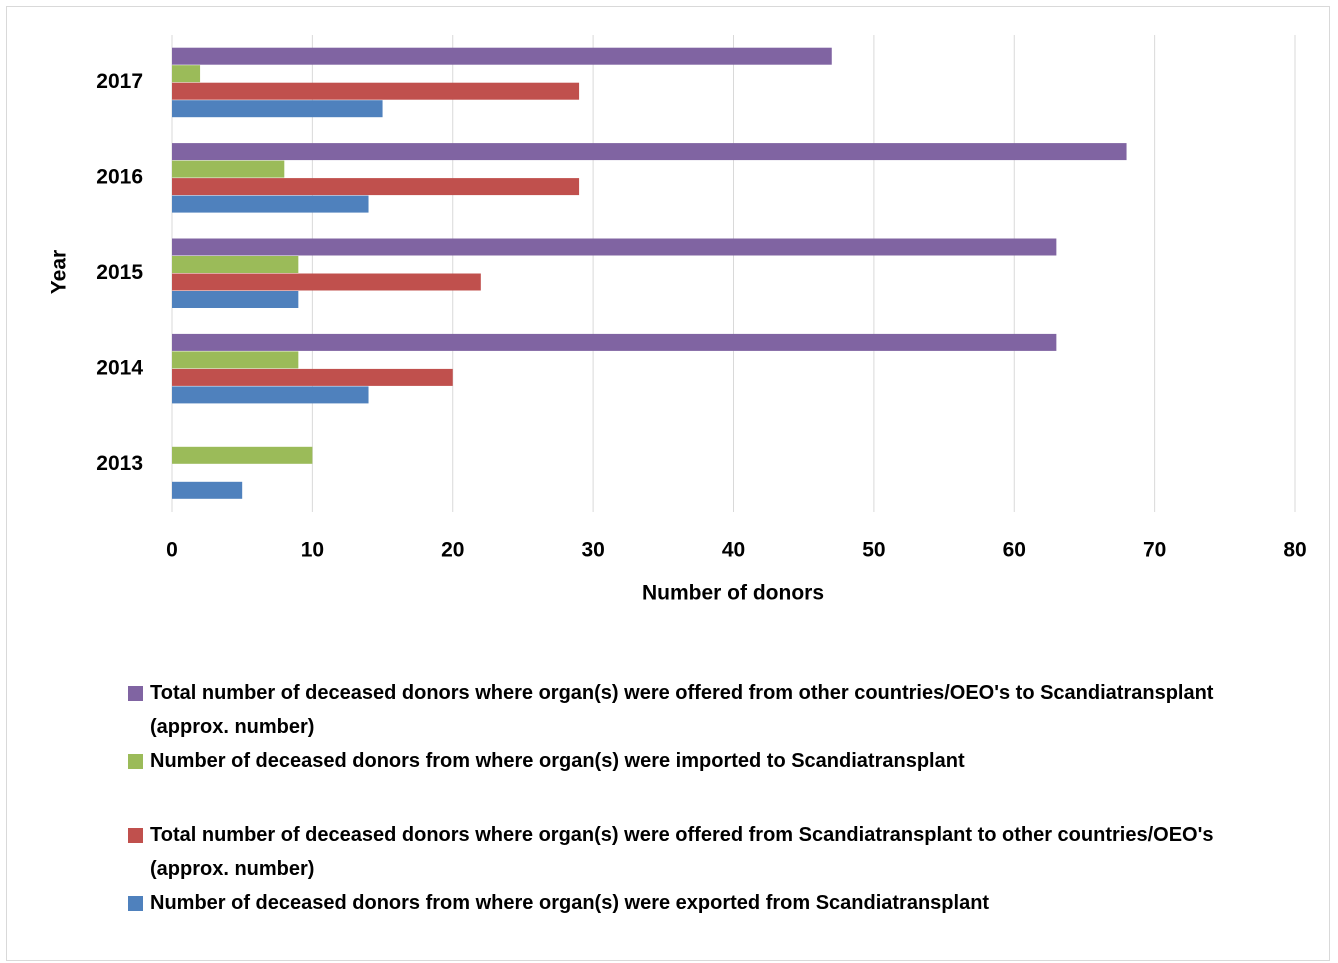 Image resolution: width=1338 pixels, height=963 pixels. Describe the element at coordinates (119, 463) in the screenshot. I see `y-tick-label: 2013` at that location.